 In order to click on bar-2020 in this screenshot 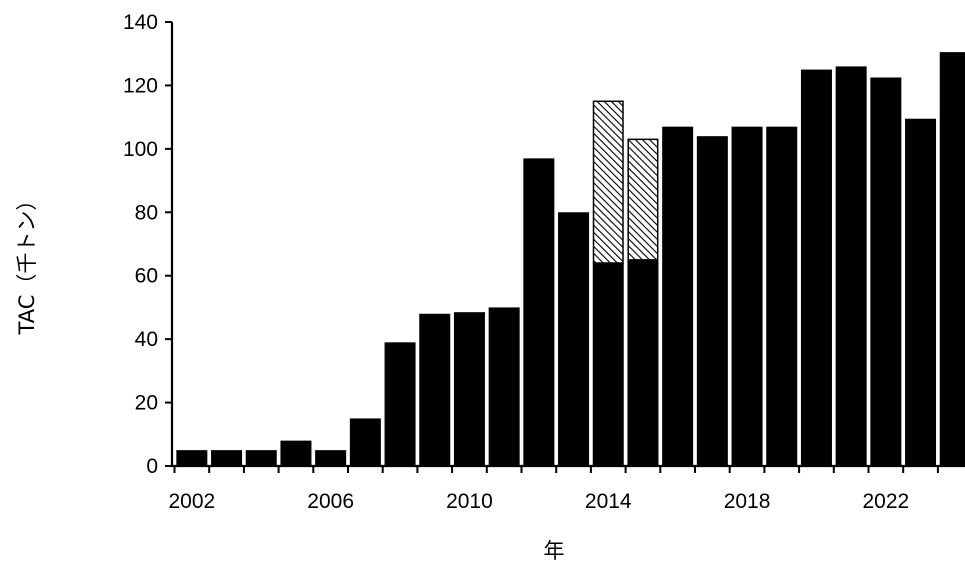, I will do `click(816, 268)`.